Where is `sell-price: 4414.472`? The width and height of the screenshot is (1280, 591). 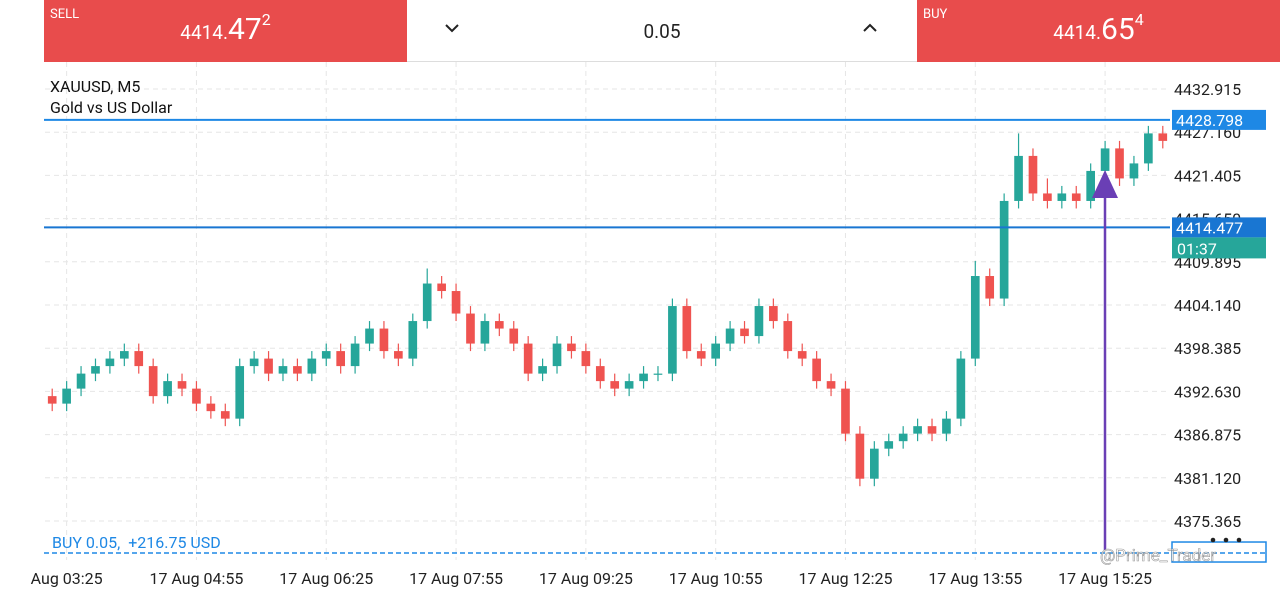
sell-price: 4414.472 is located at coordinates (225, 28).